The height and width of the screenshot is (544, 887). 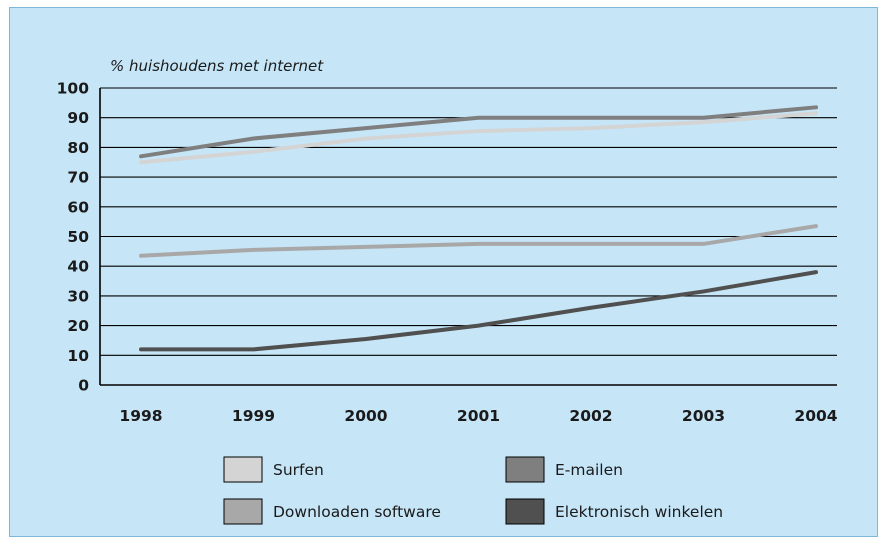 I want to click on legend-swatch-e-mailen, so click(x=525, y=469).